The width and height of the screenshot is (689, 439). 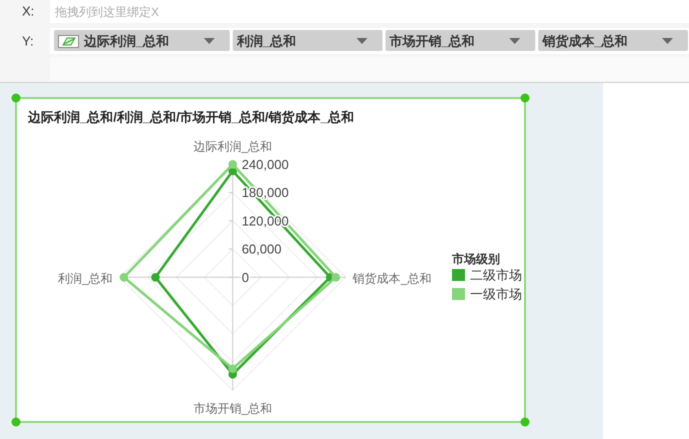 What do you see at coordinates (496, 294) in the screenshot?
I see `legend-label: 一级市场` at bounding box center [496, 294].